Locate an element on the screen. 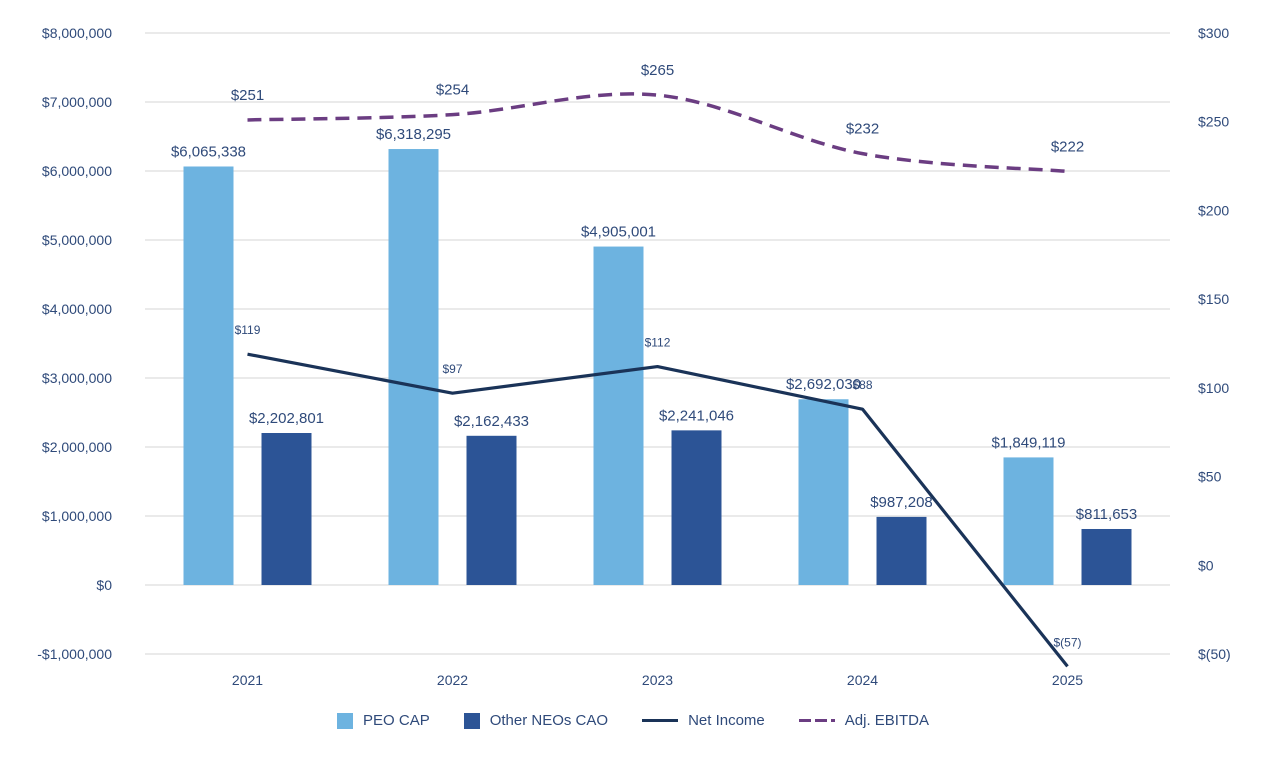 This screenshot has width=1266, height=768. legend-item-peo-cap: PEO CAP is located at coordinates (383, 720).